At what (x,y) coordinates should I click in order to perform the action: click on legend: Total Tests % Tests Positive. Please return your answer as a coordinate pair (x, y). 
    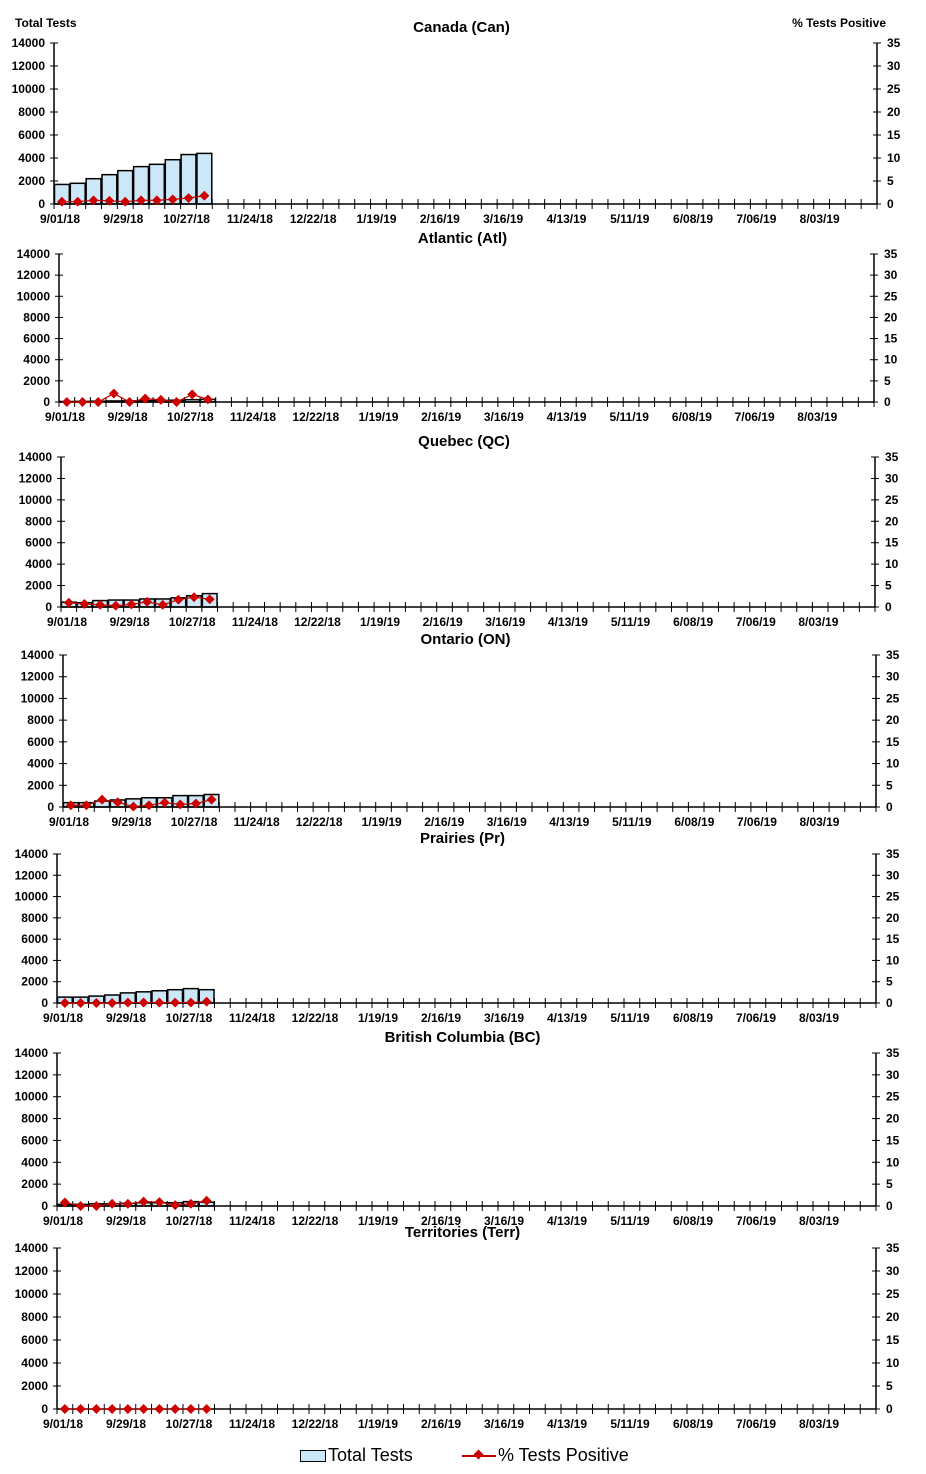
    Looking at the image, I should click on (500, 1456).